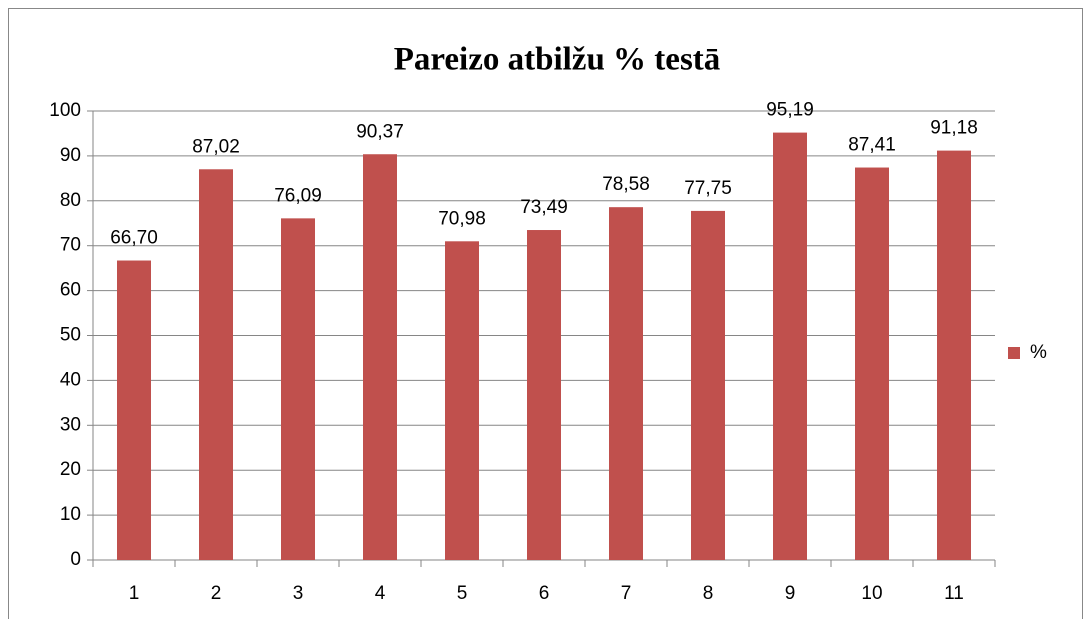 This screenshot has height=619, width=1092. Describe the element at coordinates (462, 593) in the screenshot. I see `x-tick-label: 5` at that location.